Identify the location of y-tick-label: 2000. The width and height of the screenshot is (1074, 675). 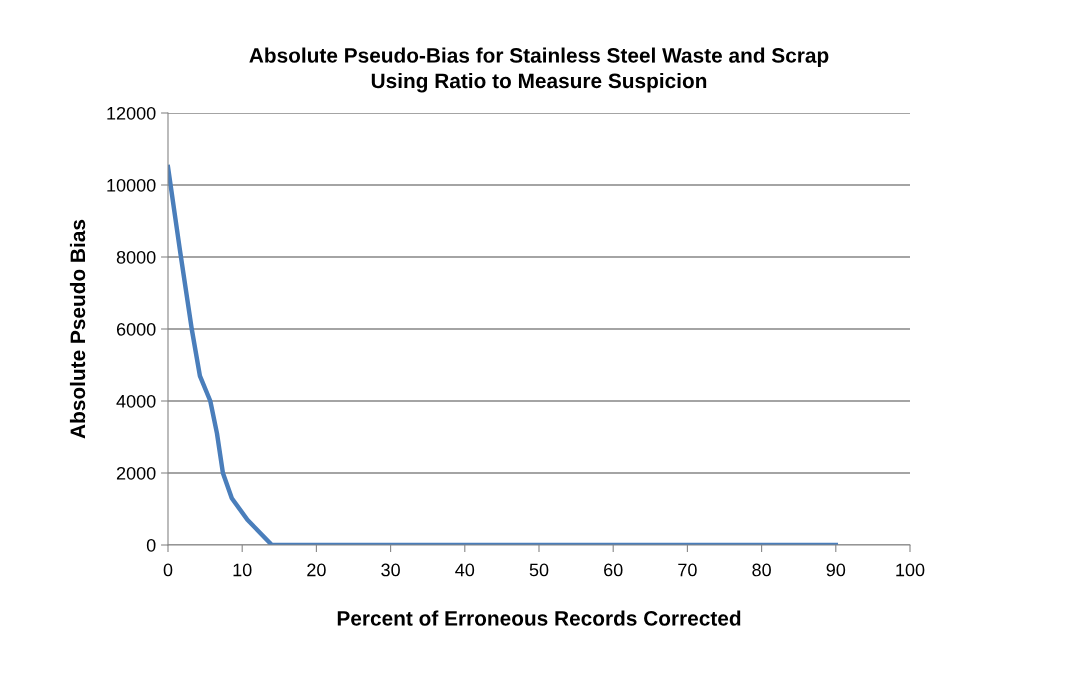
(136, 473).